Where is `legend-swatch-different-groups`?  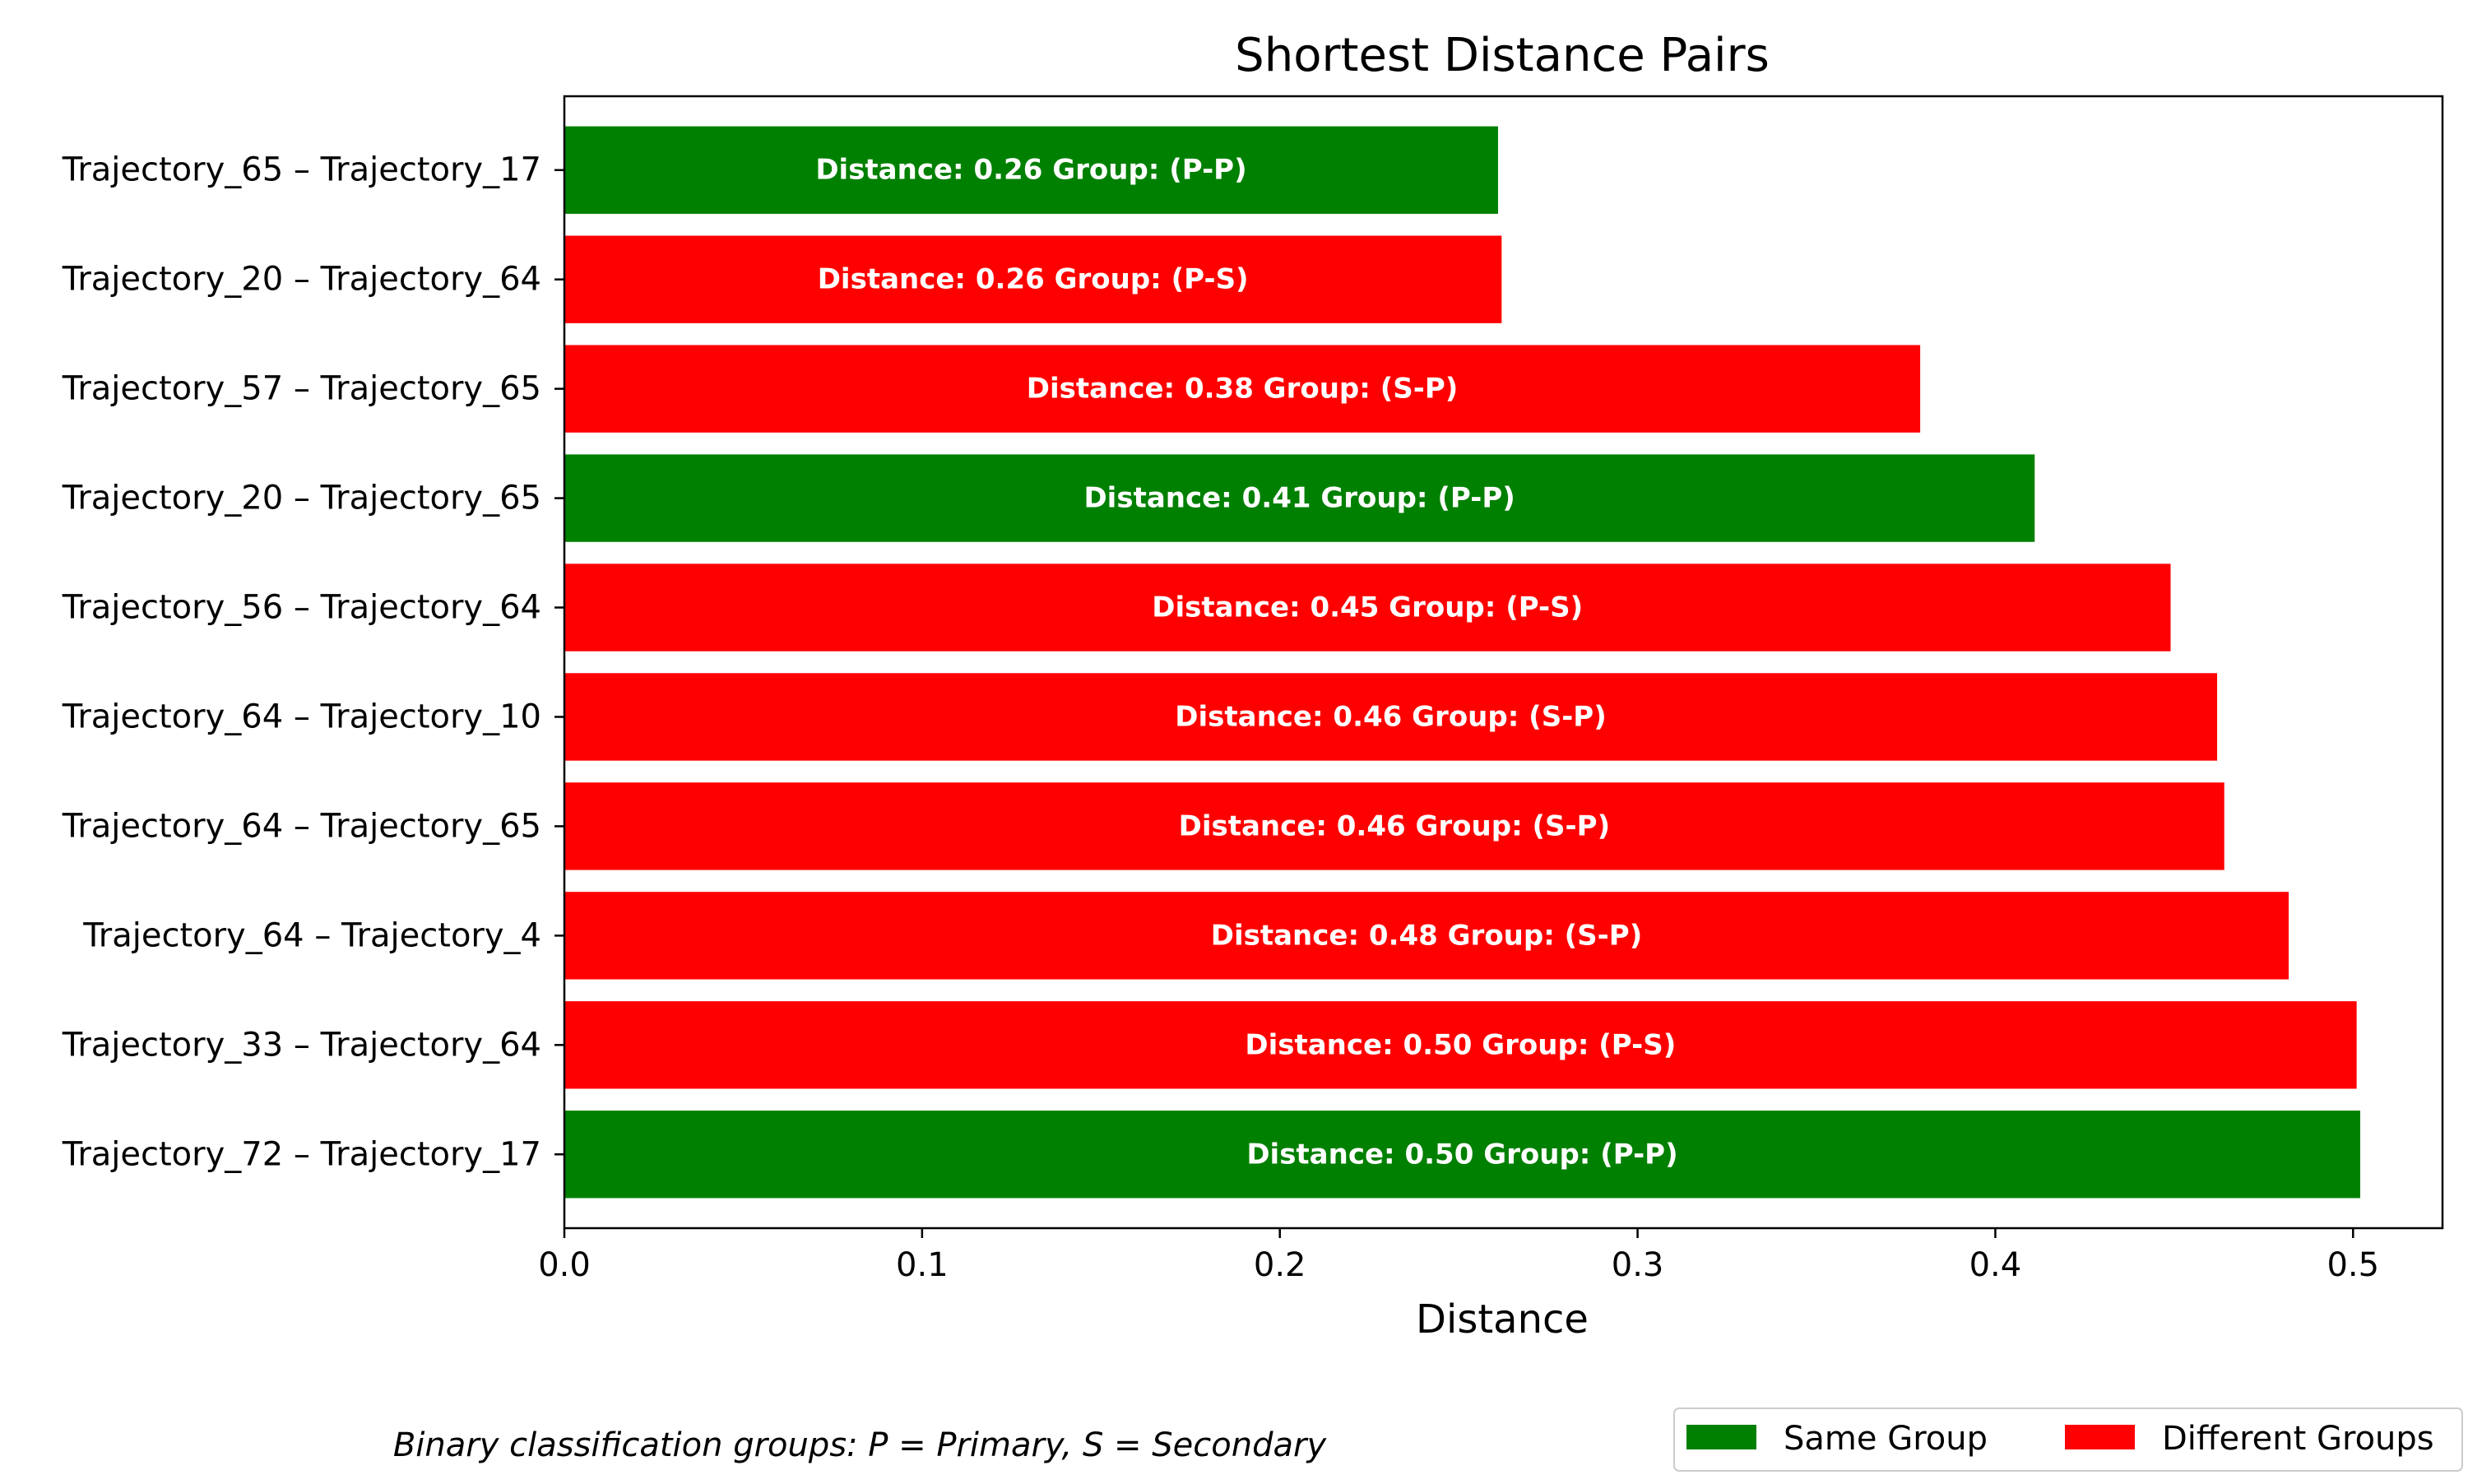
legend-swatch-different-groups is located at coordinates (2100, 1437).